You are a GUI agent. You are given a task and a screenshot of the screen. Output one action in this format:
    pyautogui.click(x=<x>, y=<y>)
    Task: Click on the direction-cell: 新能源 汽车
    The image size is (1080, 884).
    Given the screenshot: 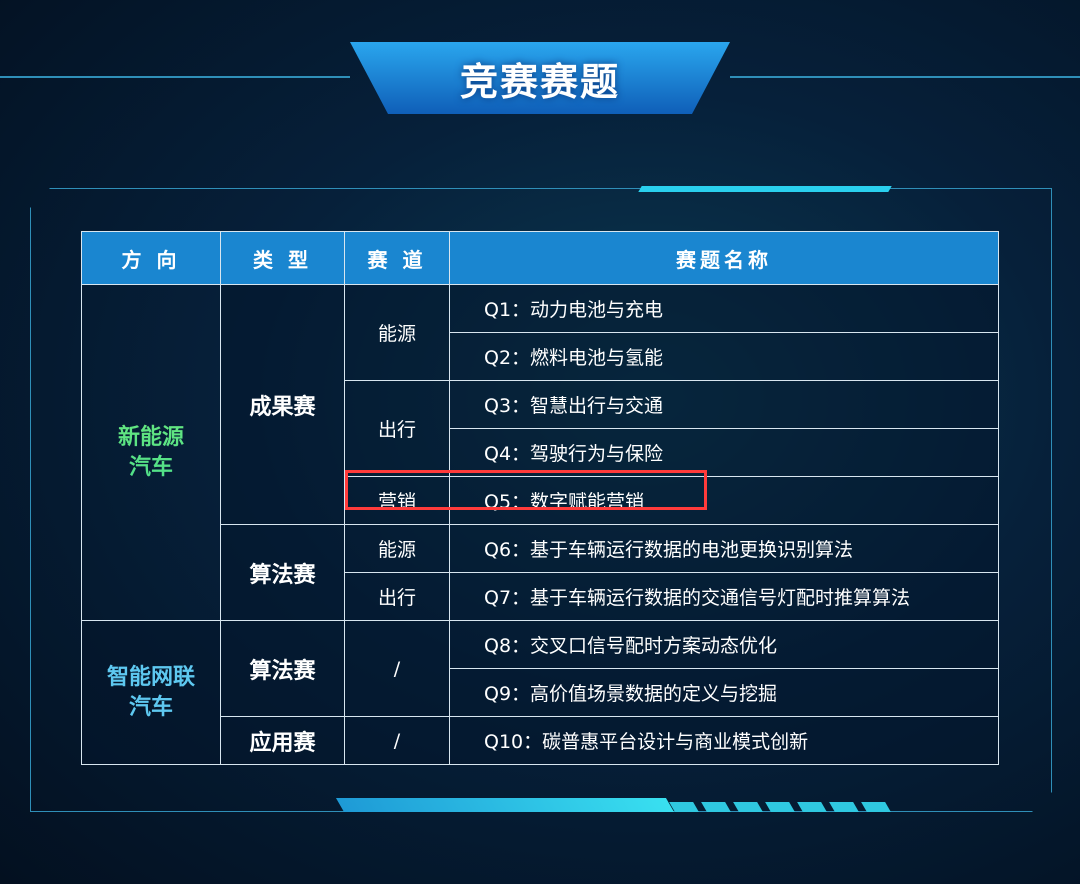 What is the action you would take?
    pyautogui.click(x=151, y=452)
    